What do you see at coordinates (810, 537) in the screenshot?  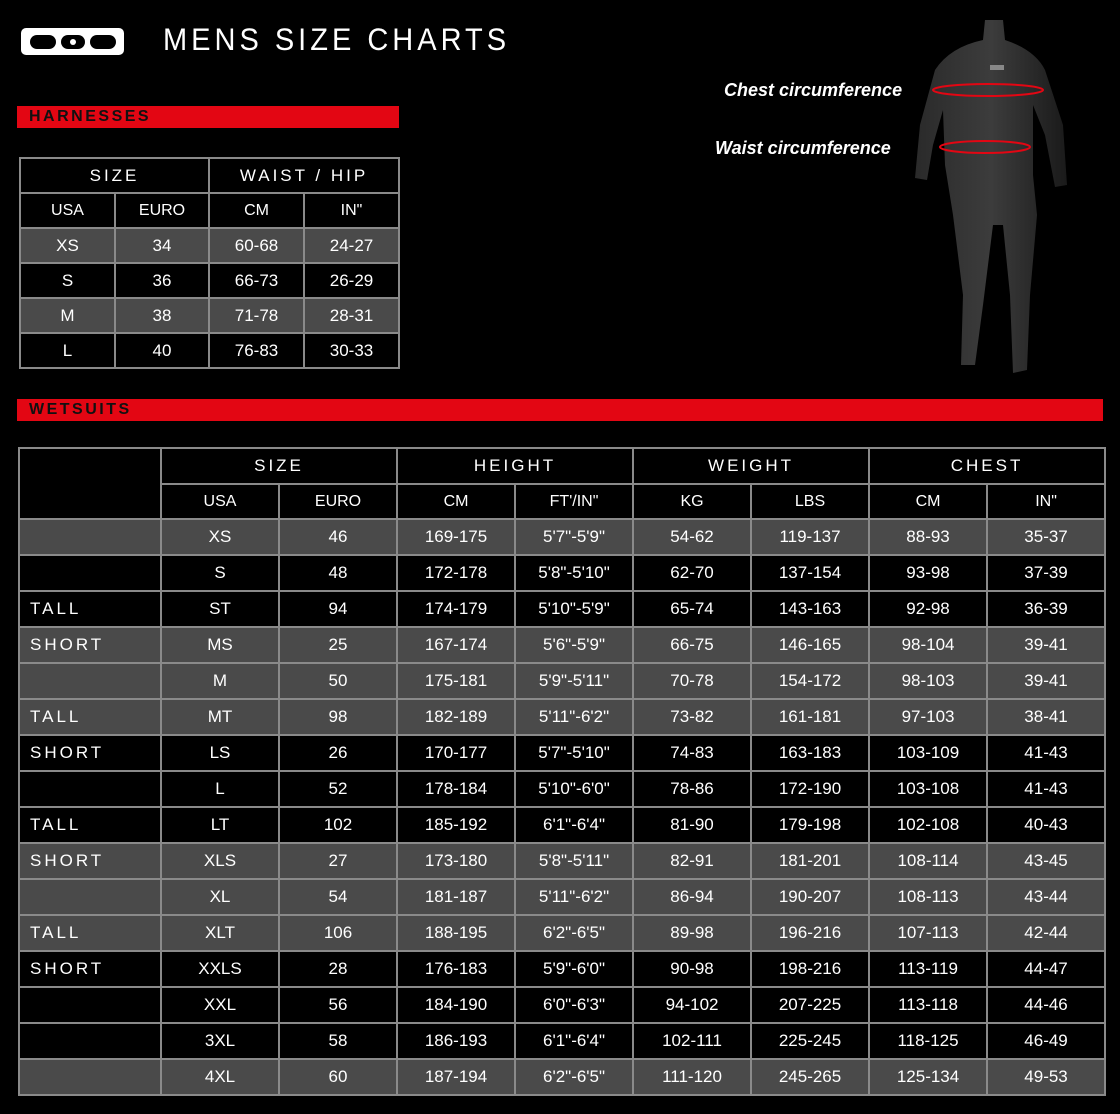 I see `table-cell: 119-137` at bounding box center [810, 537].